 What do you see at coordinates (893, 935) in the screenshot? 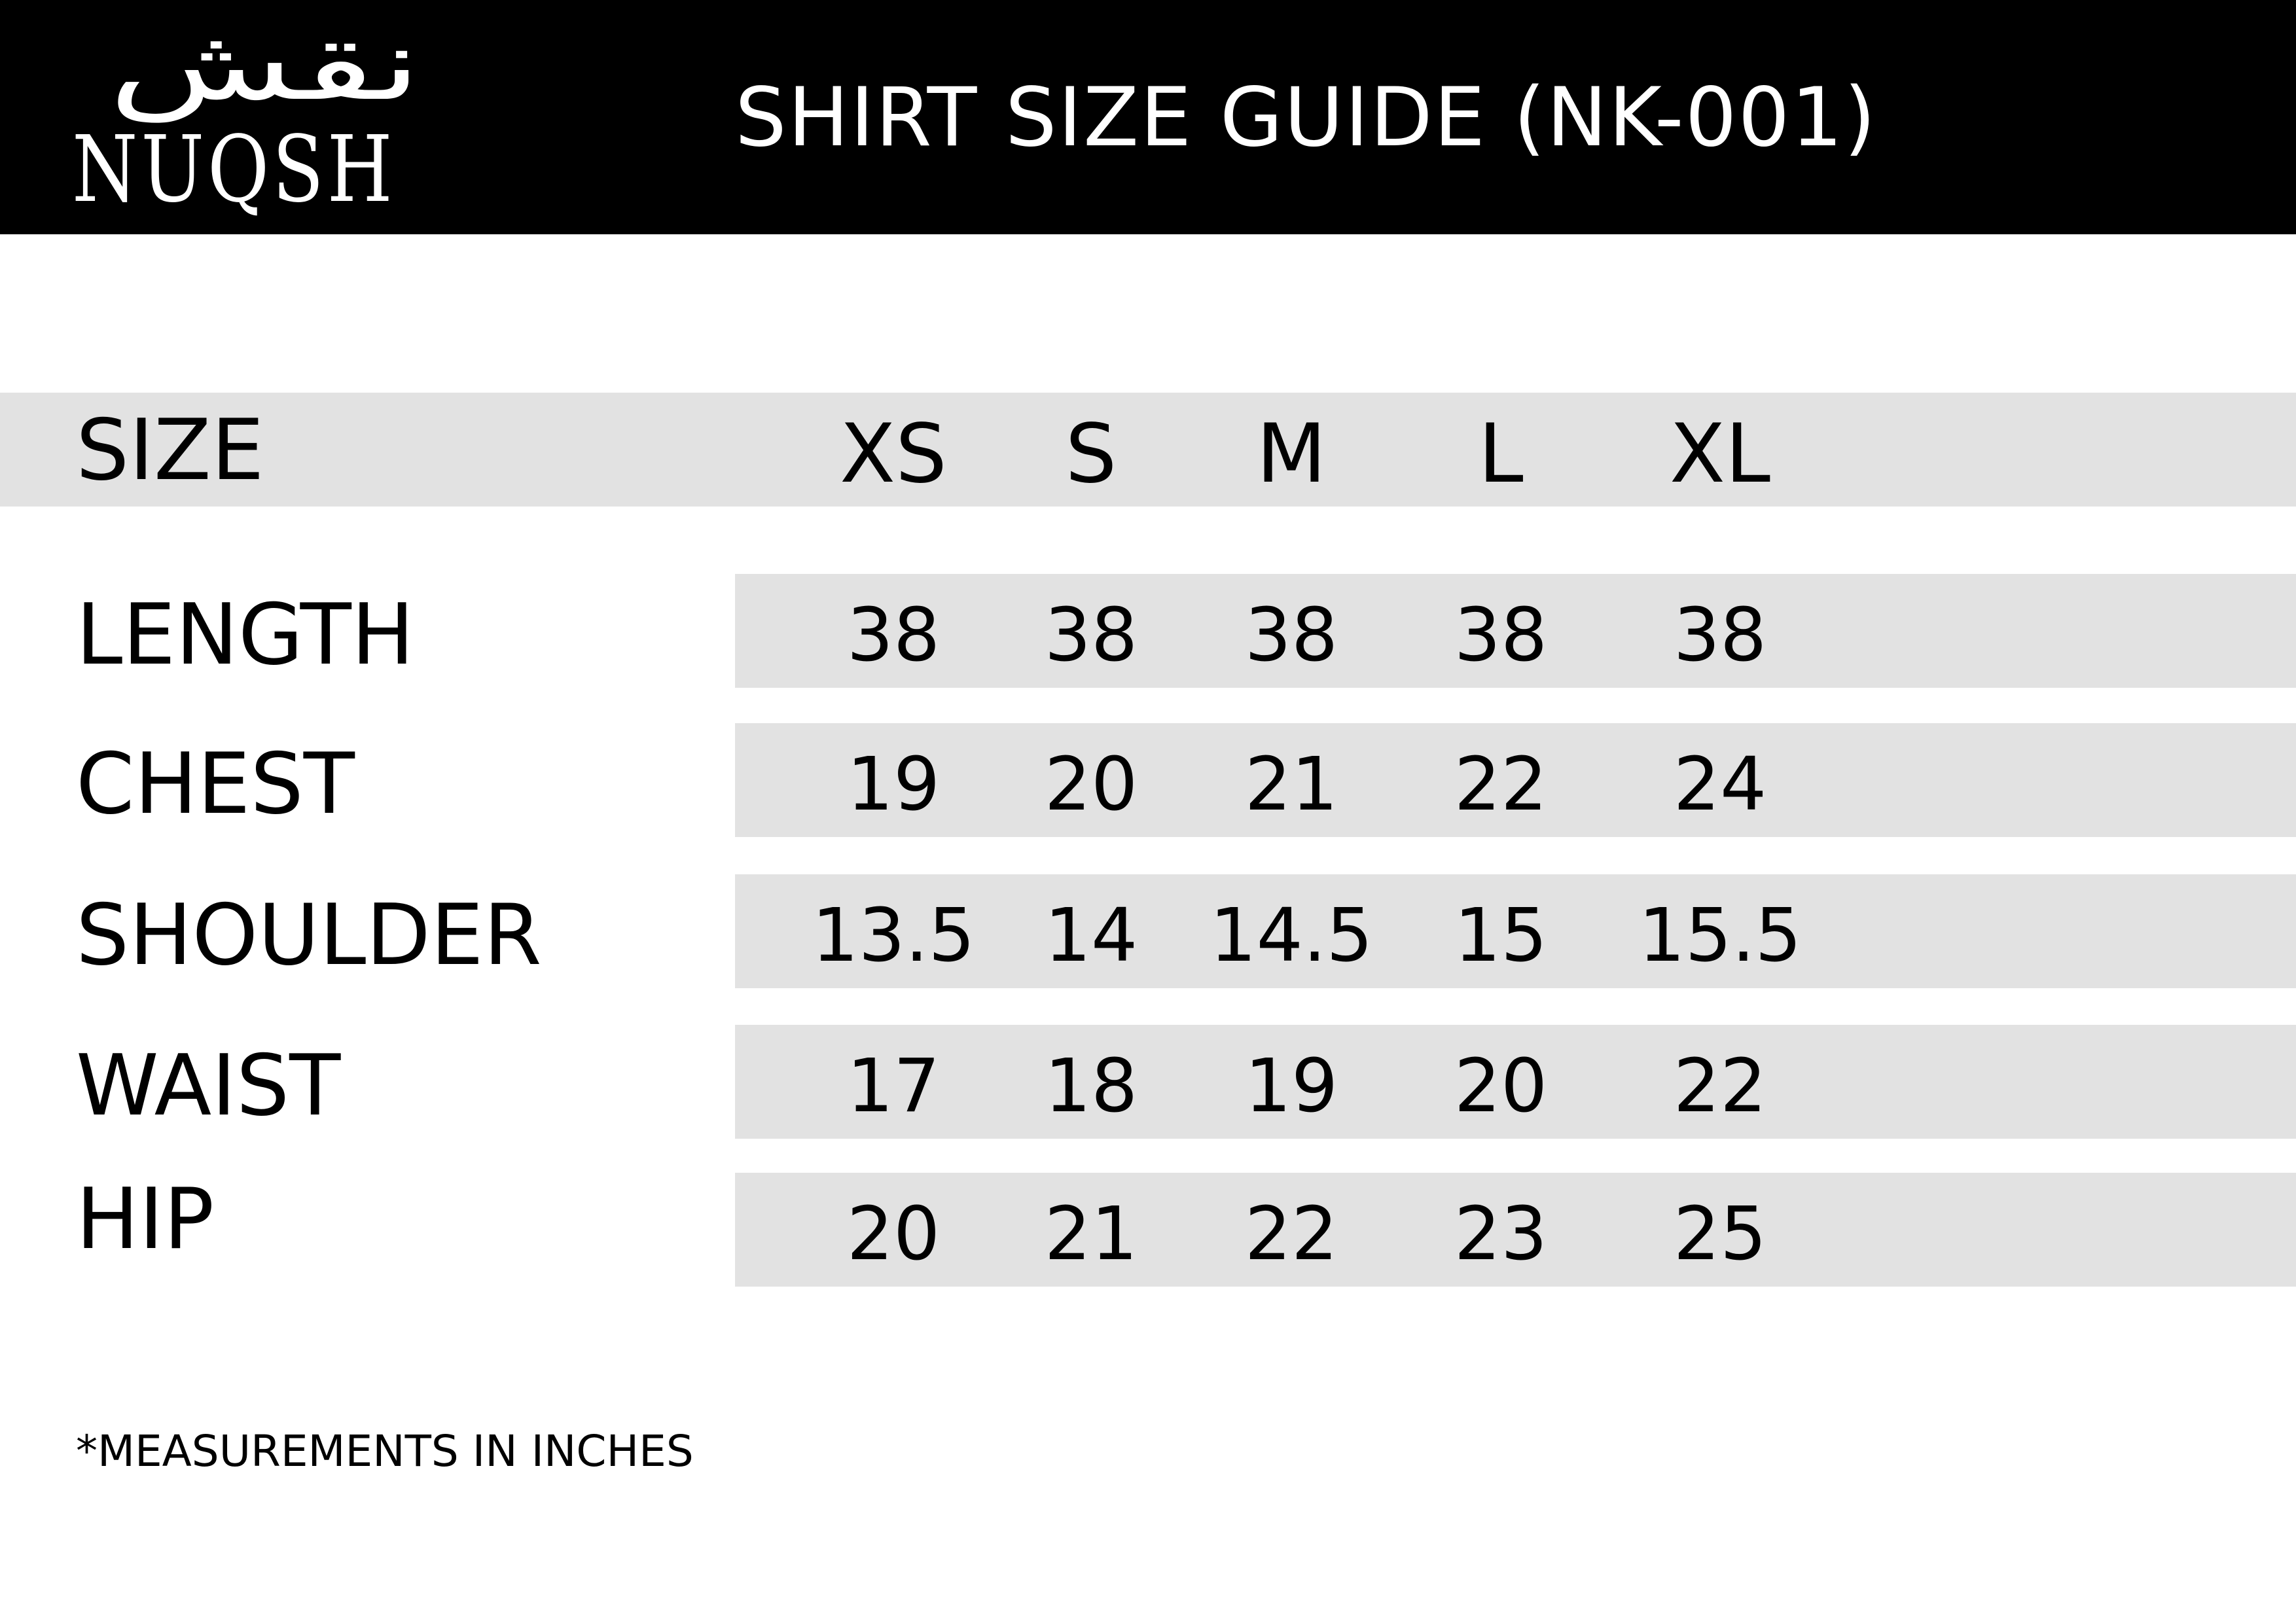
I see `cell-shoulder-xs: 13.5` at bounding box center [893, 935].